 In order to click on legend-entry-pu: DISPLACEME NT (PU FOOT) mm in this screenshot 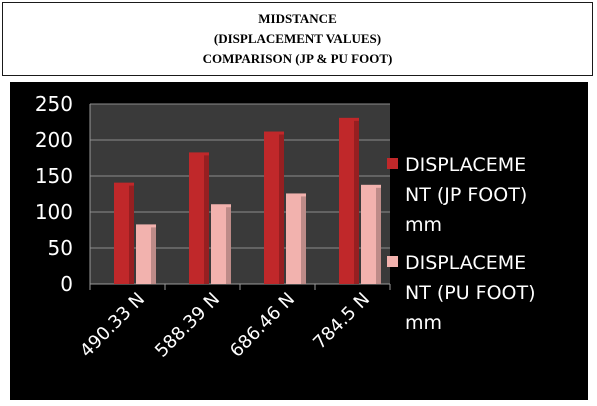, I will do `click(488, 293)`.